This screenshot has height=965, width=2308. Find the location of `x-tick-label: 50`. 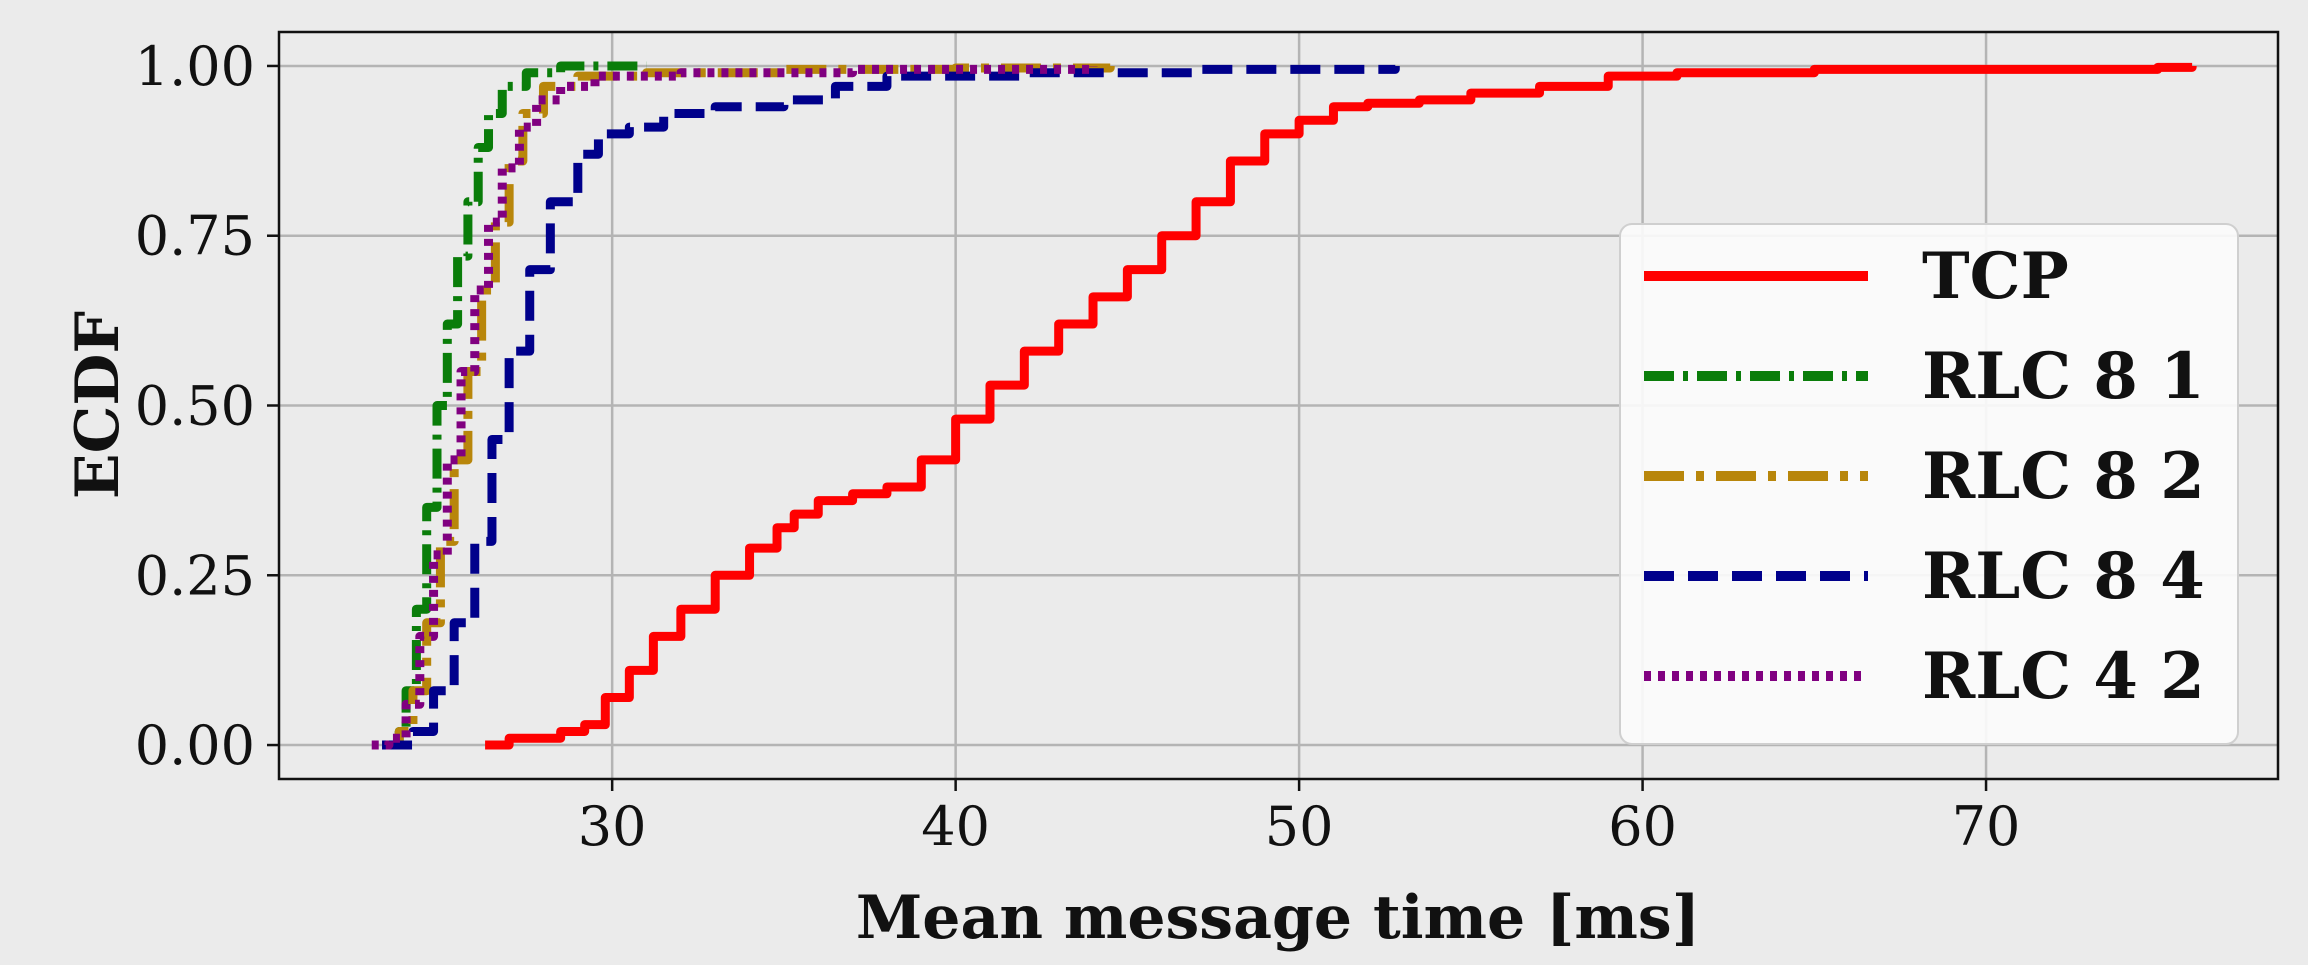

x-tick-label: 50 is located at coordinates (1299, 826).